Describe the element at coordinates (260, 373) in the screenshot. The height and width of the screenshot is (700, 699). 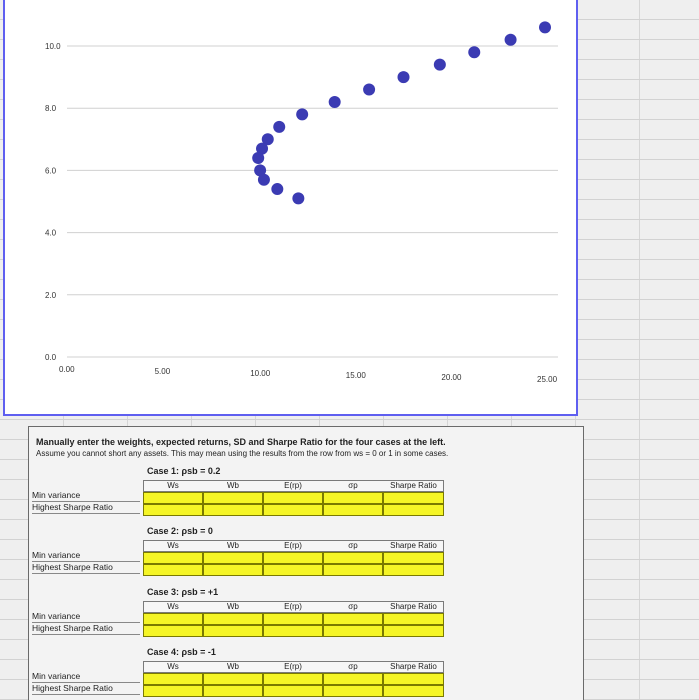
I see `x-tick-label: 10.00` at that location.